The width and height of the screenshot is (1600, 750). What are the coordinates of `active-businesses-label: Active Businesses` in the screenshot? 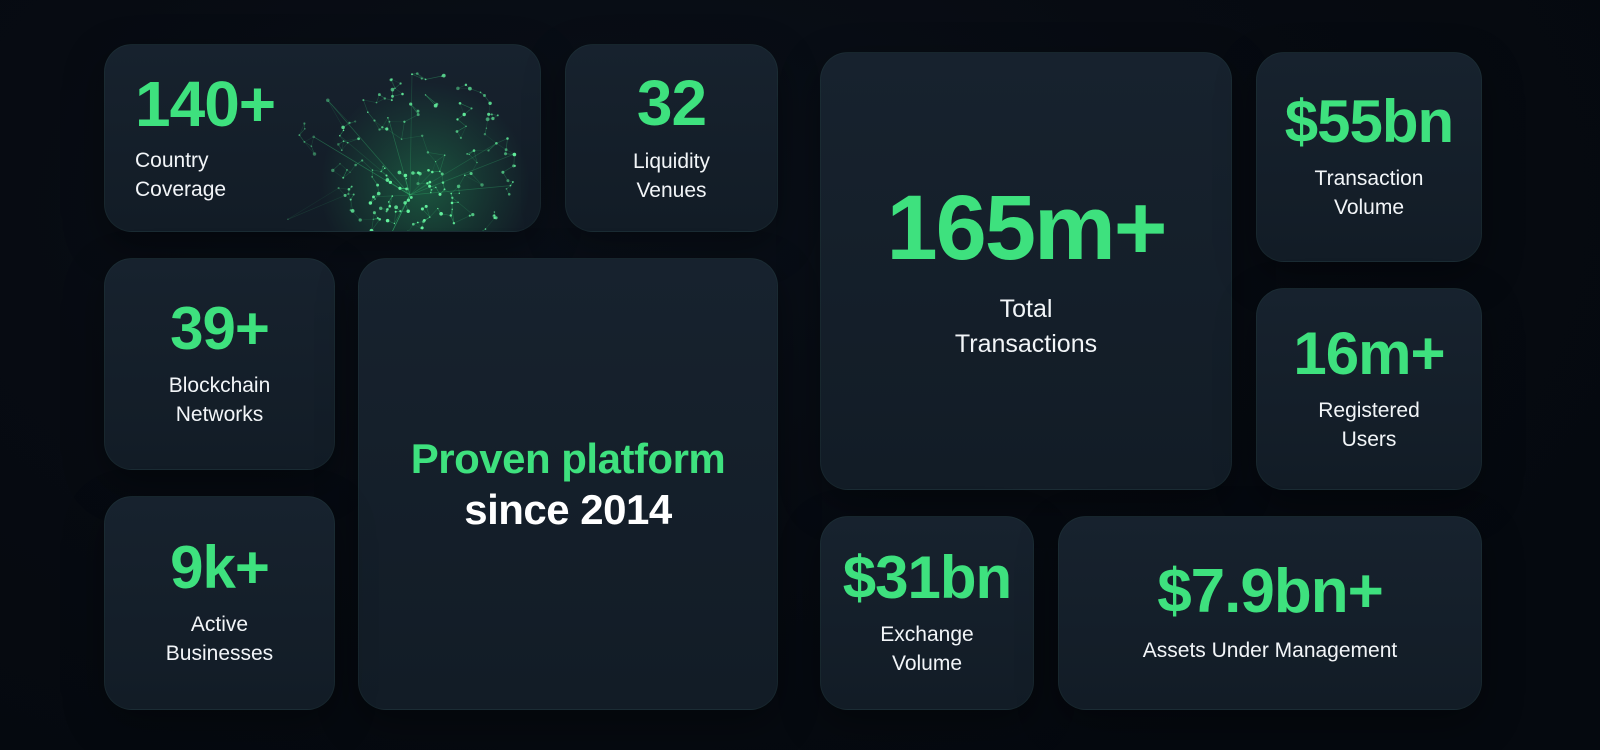 It's located at (219, 639).